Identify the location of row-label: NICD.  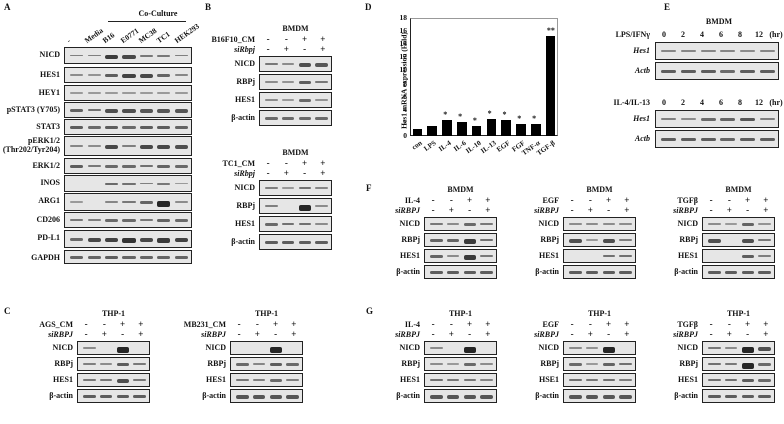
(548, 223).